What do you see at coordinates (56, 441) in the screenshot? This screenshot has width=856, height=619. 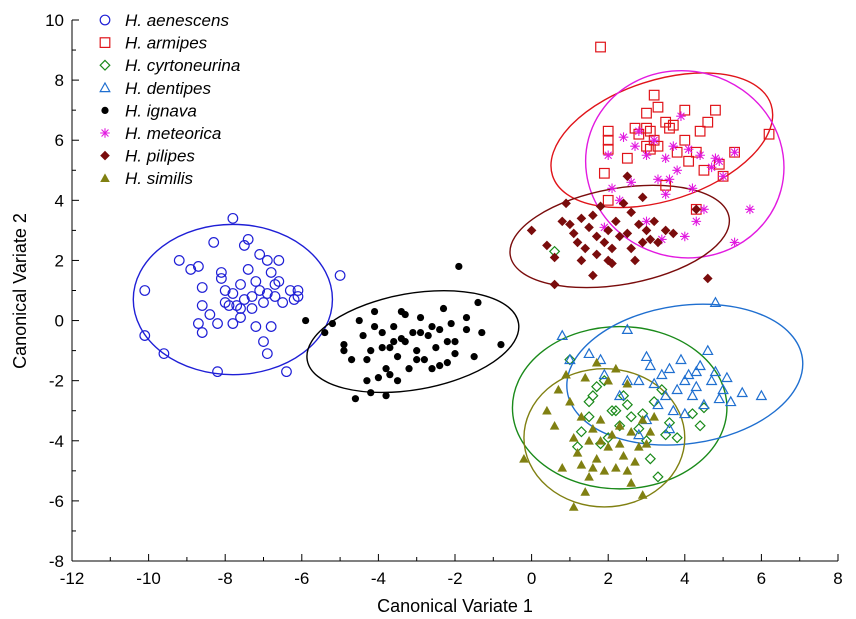 I see `y-tick-label: -4` at bounding box center [56, 441].